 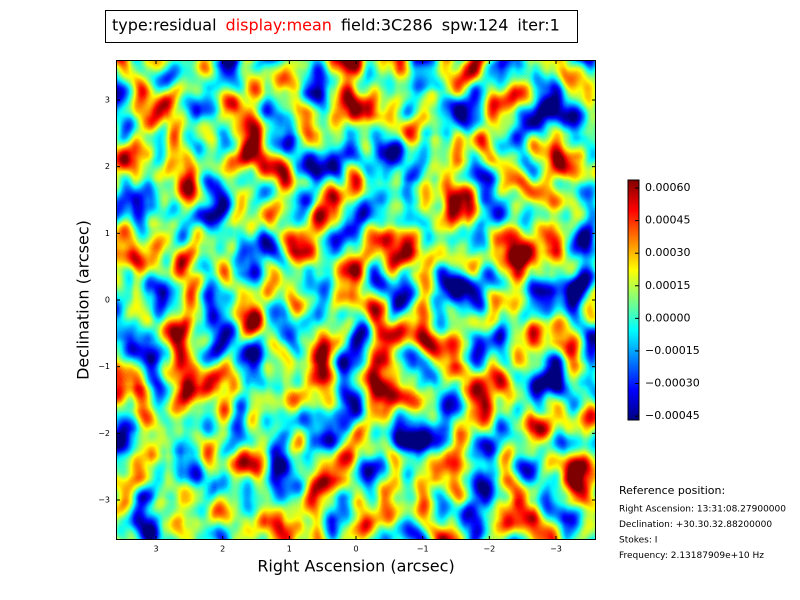 I want to click on title-part: field:3C286, so click(x=387, y=25).